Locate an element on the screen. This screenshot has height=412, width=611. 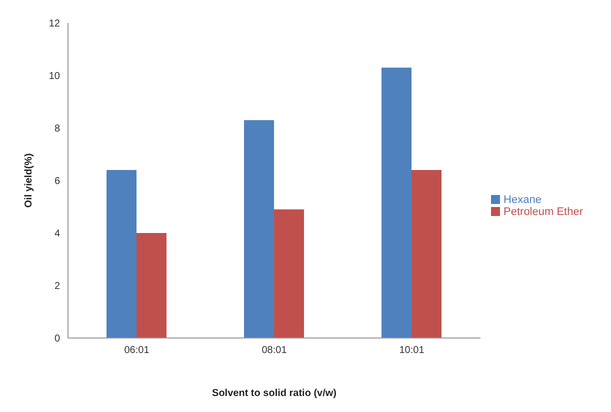
x-tick-label: 08:01 is located at coordinates (275, 350).